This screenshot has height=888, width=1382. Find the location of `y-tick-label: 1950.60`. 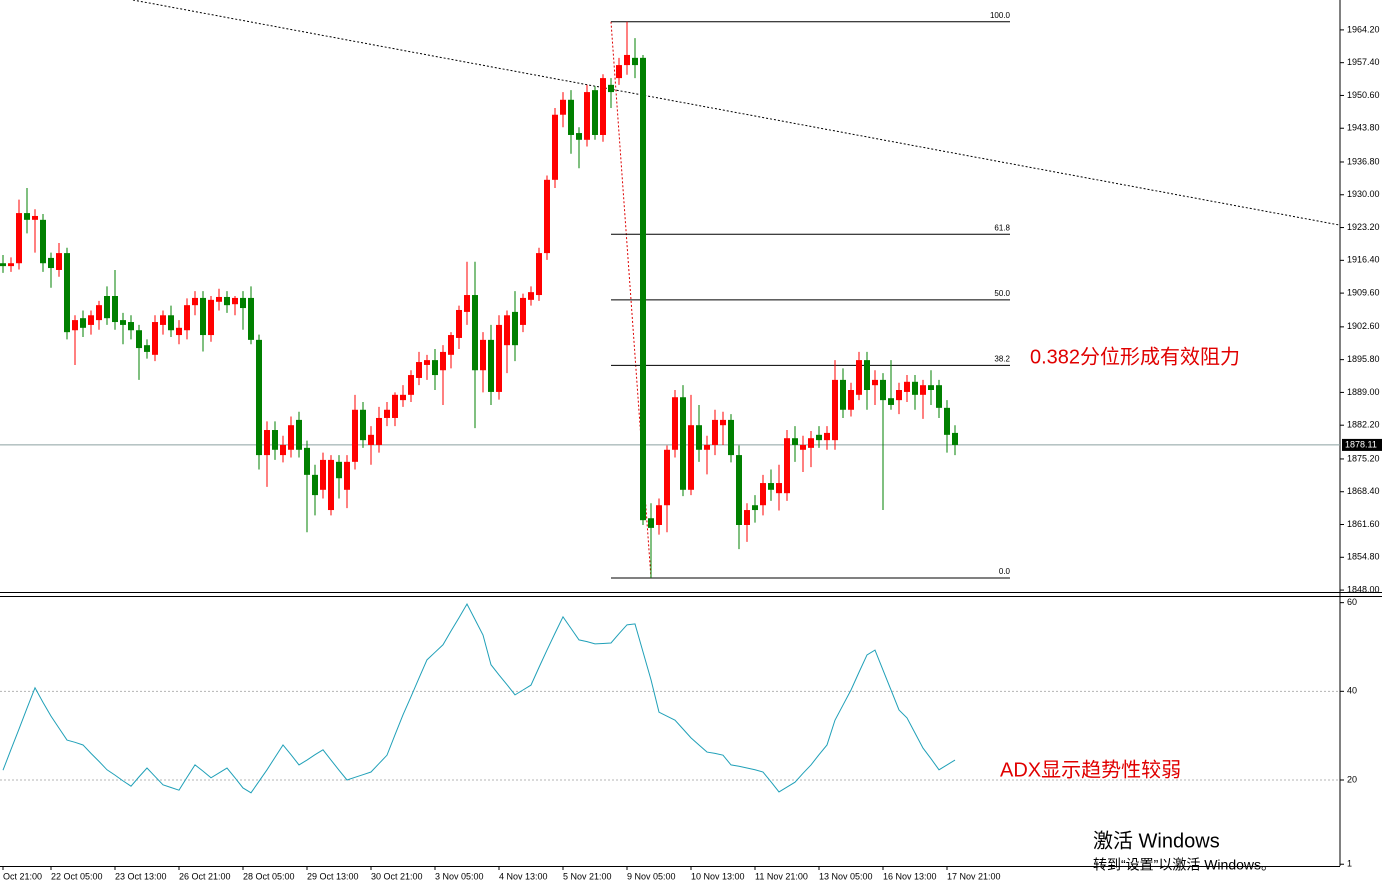

y-tick-label: 1950.60 is located at coordinates (1363, 95).